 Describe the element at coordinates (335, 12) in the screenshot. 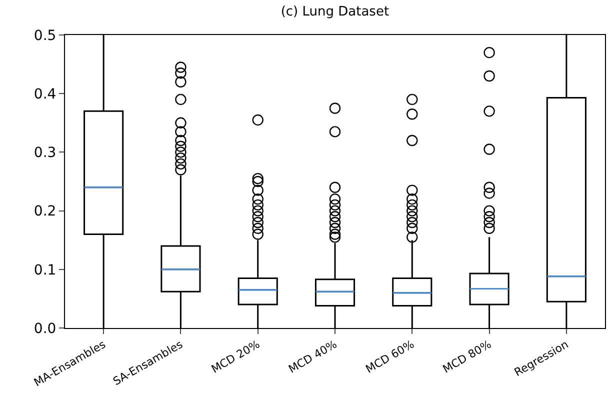

I see `chart-title: (c) Lung Dataset` at that location.